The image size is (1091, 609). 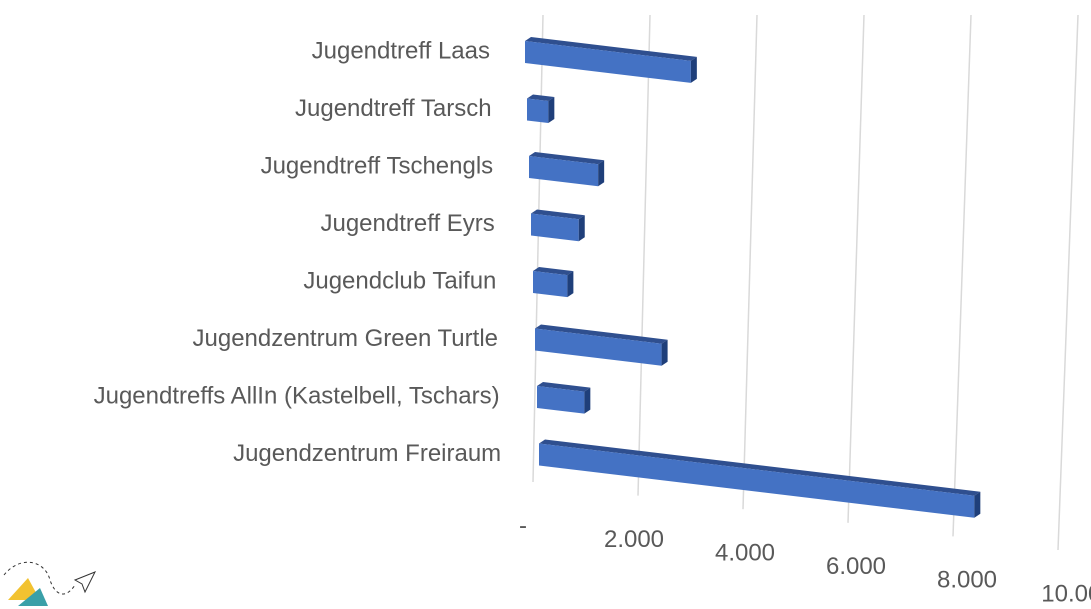 What do you see at coordinates (367, 453) in the screenshot?
I see `y-tick-label: Jugendzentrum Freiraum` at bounding box center [367, 453].